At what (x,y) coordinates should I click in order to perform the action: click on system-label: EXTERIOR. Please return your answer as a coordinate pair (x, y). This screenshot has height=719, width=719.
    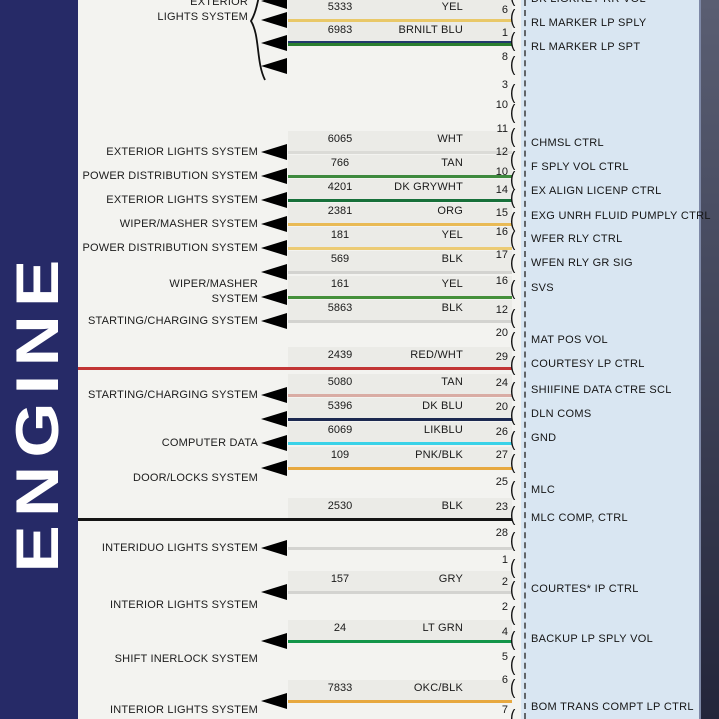
    Looking at the image, I should click on (219, 4).